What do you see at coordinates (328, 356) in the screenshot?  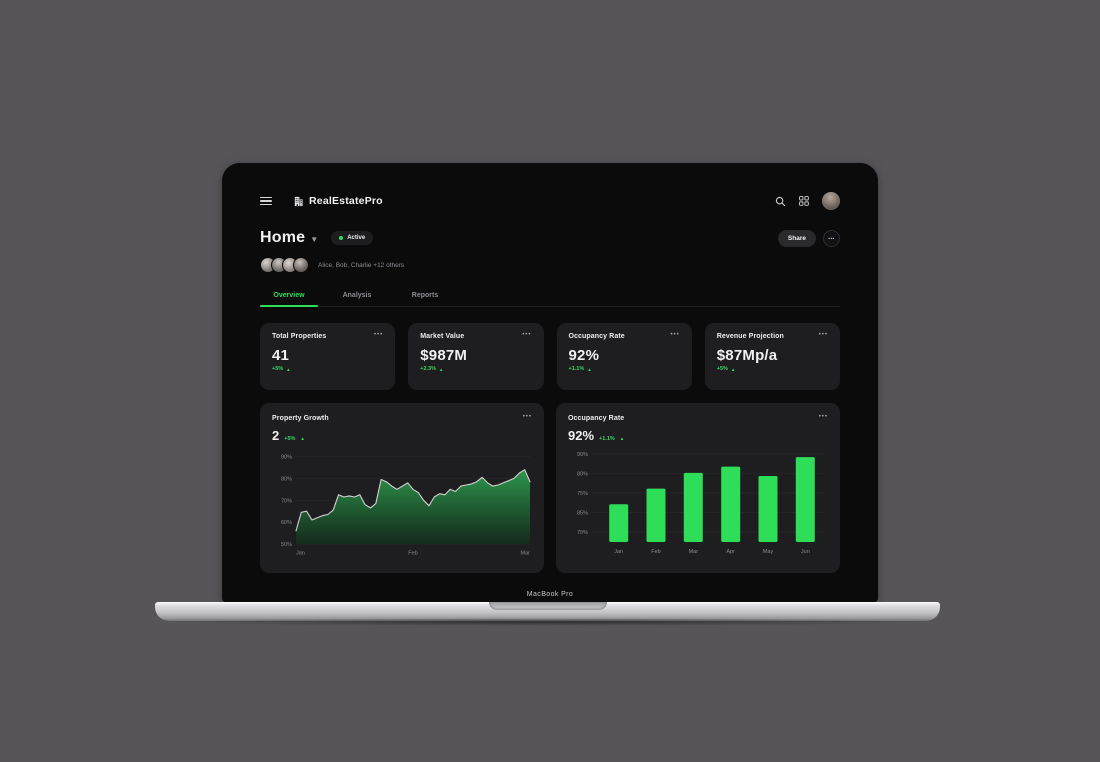 I see `stat-card-total-properties: Total Properties ••• 41 +5% ▲` at bounding box center [328, 356].